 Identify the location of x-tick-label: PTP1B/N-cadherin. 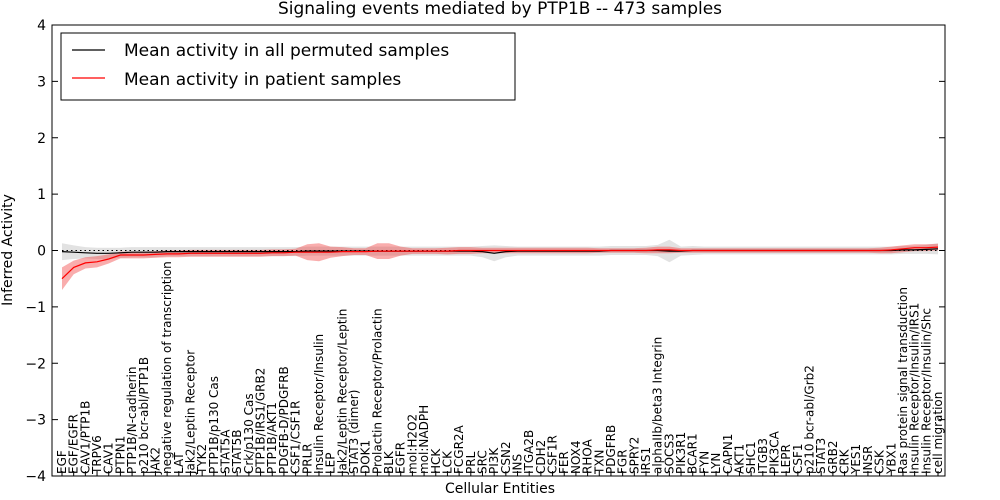
(132, 420).